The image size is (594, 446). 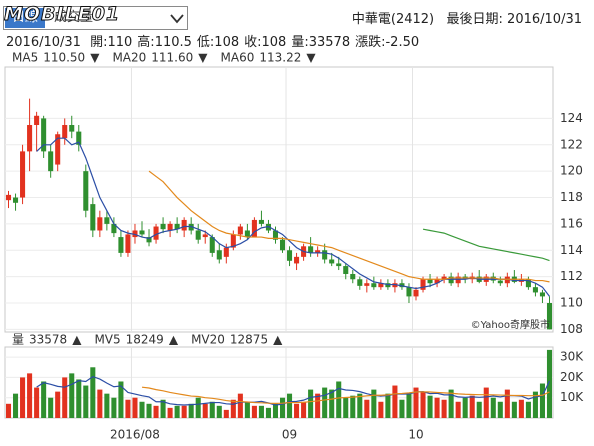 What do you see at coordinates (571, 223) in the screenshot?
I see `y-tick-label: 116` at bounding box center [571, 223].